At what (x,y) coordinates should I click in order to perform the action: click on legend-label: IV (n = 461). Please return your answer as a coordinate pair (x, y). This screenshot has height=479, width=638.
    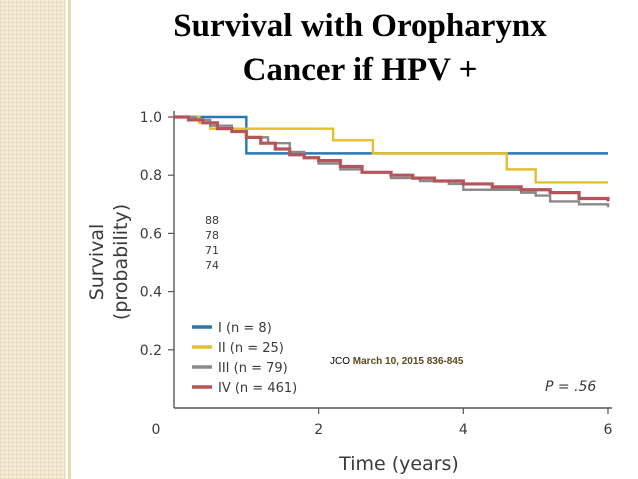
    Looking at the image, I should click on (257, 388).